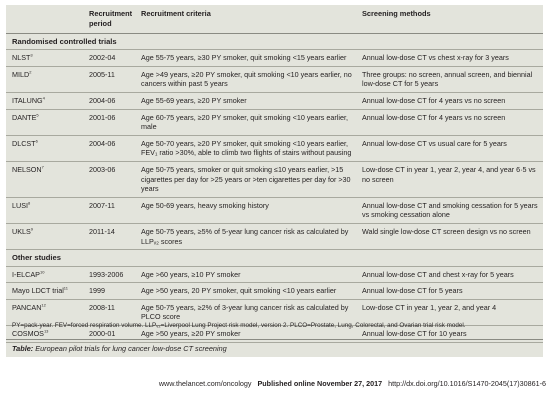 The width and height of the screenshot is (552, 400). I want to click on header-recruitment-period: Recruitment period, so click(111, 18).